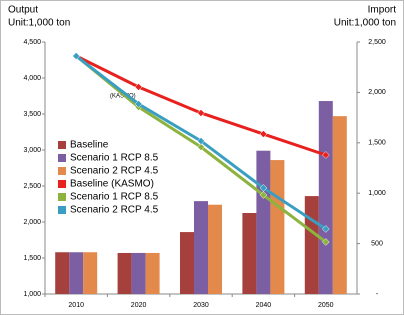 The height and width of the screenshot is (315, 404). I want to click on y-tick-label: 4,500, so click(32, 42).